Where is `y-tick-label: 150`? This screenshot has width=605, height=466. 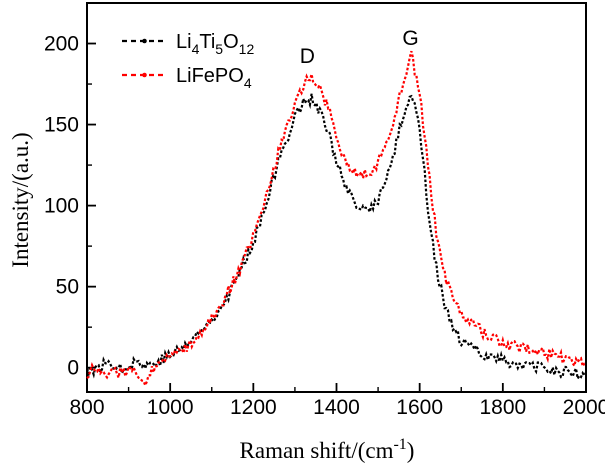 y-tick-label: 150 is located at coordinates (61, 125).